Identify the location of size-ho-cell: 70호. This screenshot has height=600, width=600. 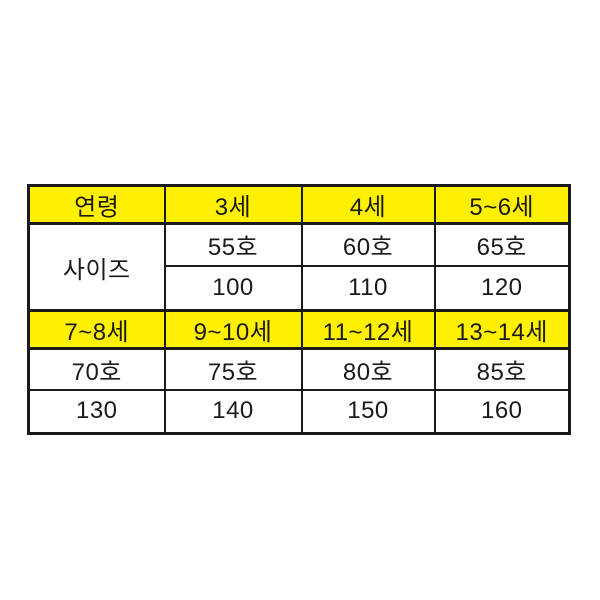
(96, 369).